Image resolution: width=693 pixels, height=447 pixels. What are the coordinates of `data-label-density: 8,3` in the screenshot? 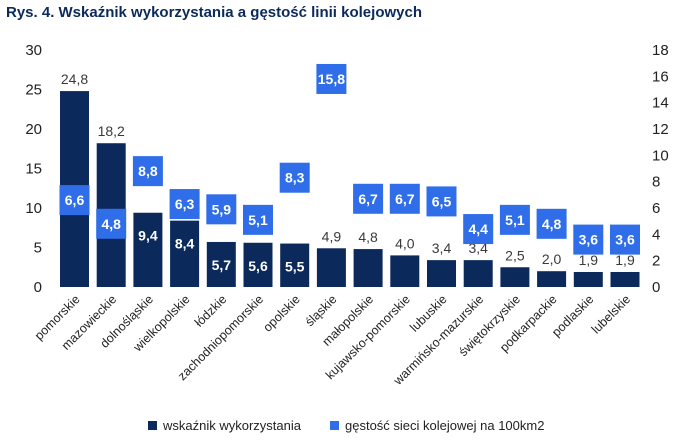 It's located at (295, 178).